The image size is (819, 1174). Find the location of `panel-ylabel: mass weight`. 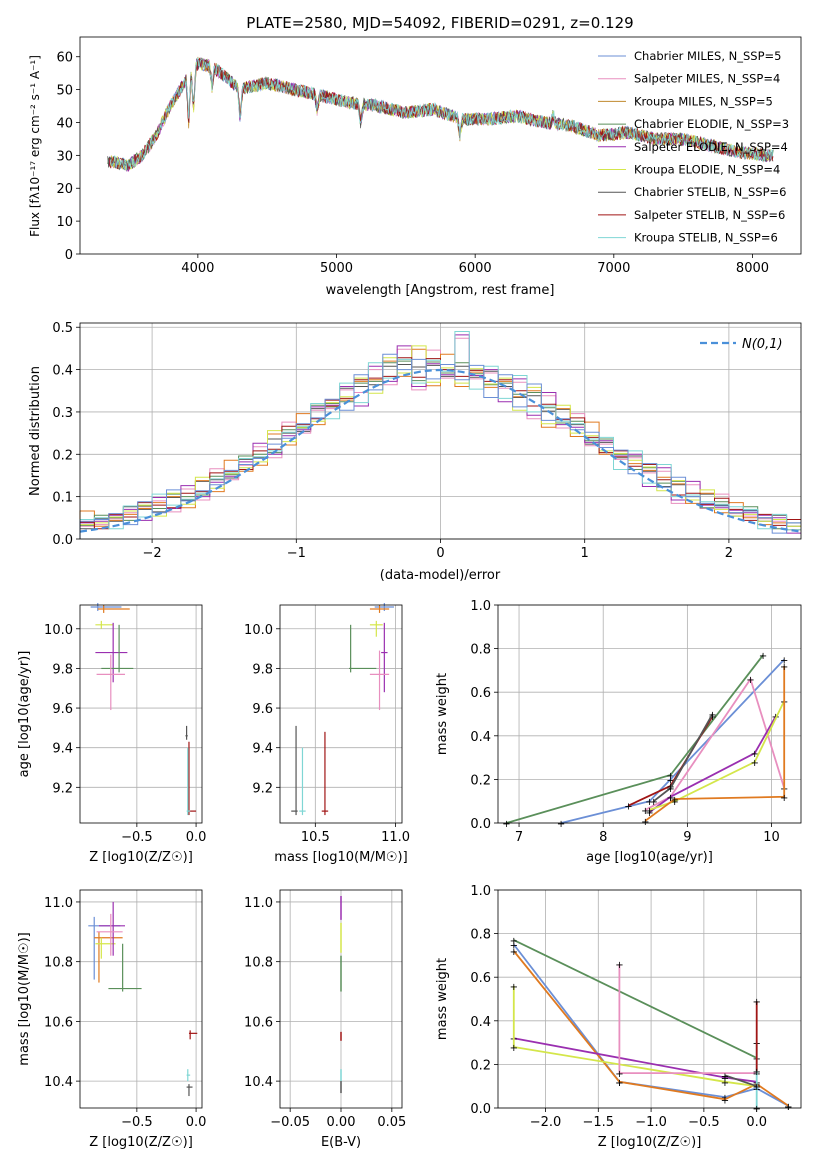

panel-ylabel: mass weight is located at coordinates (442, 714).